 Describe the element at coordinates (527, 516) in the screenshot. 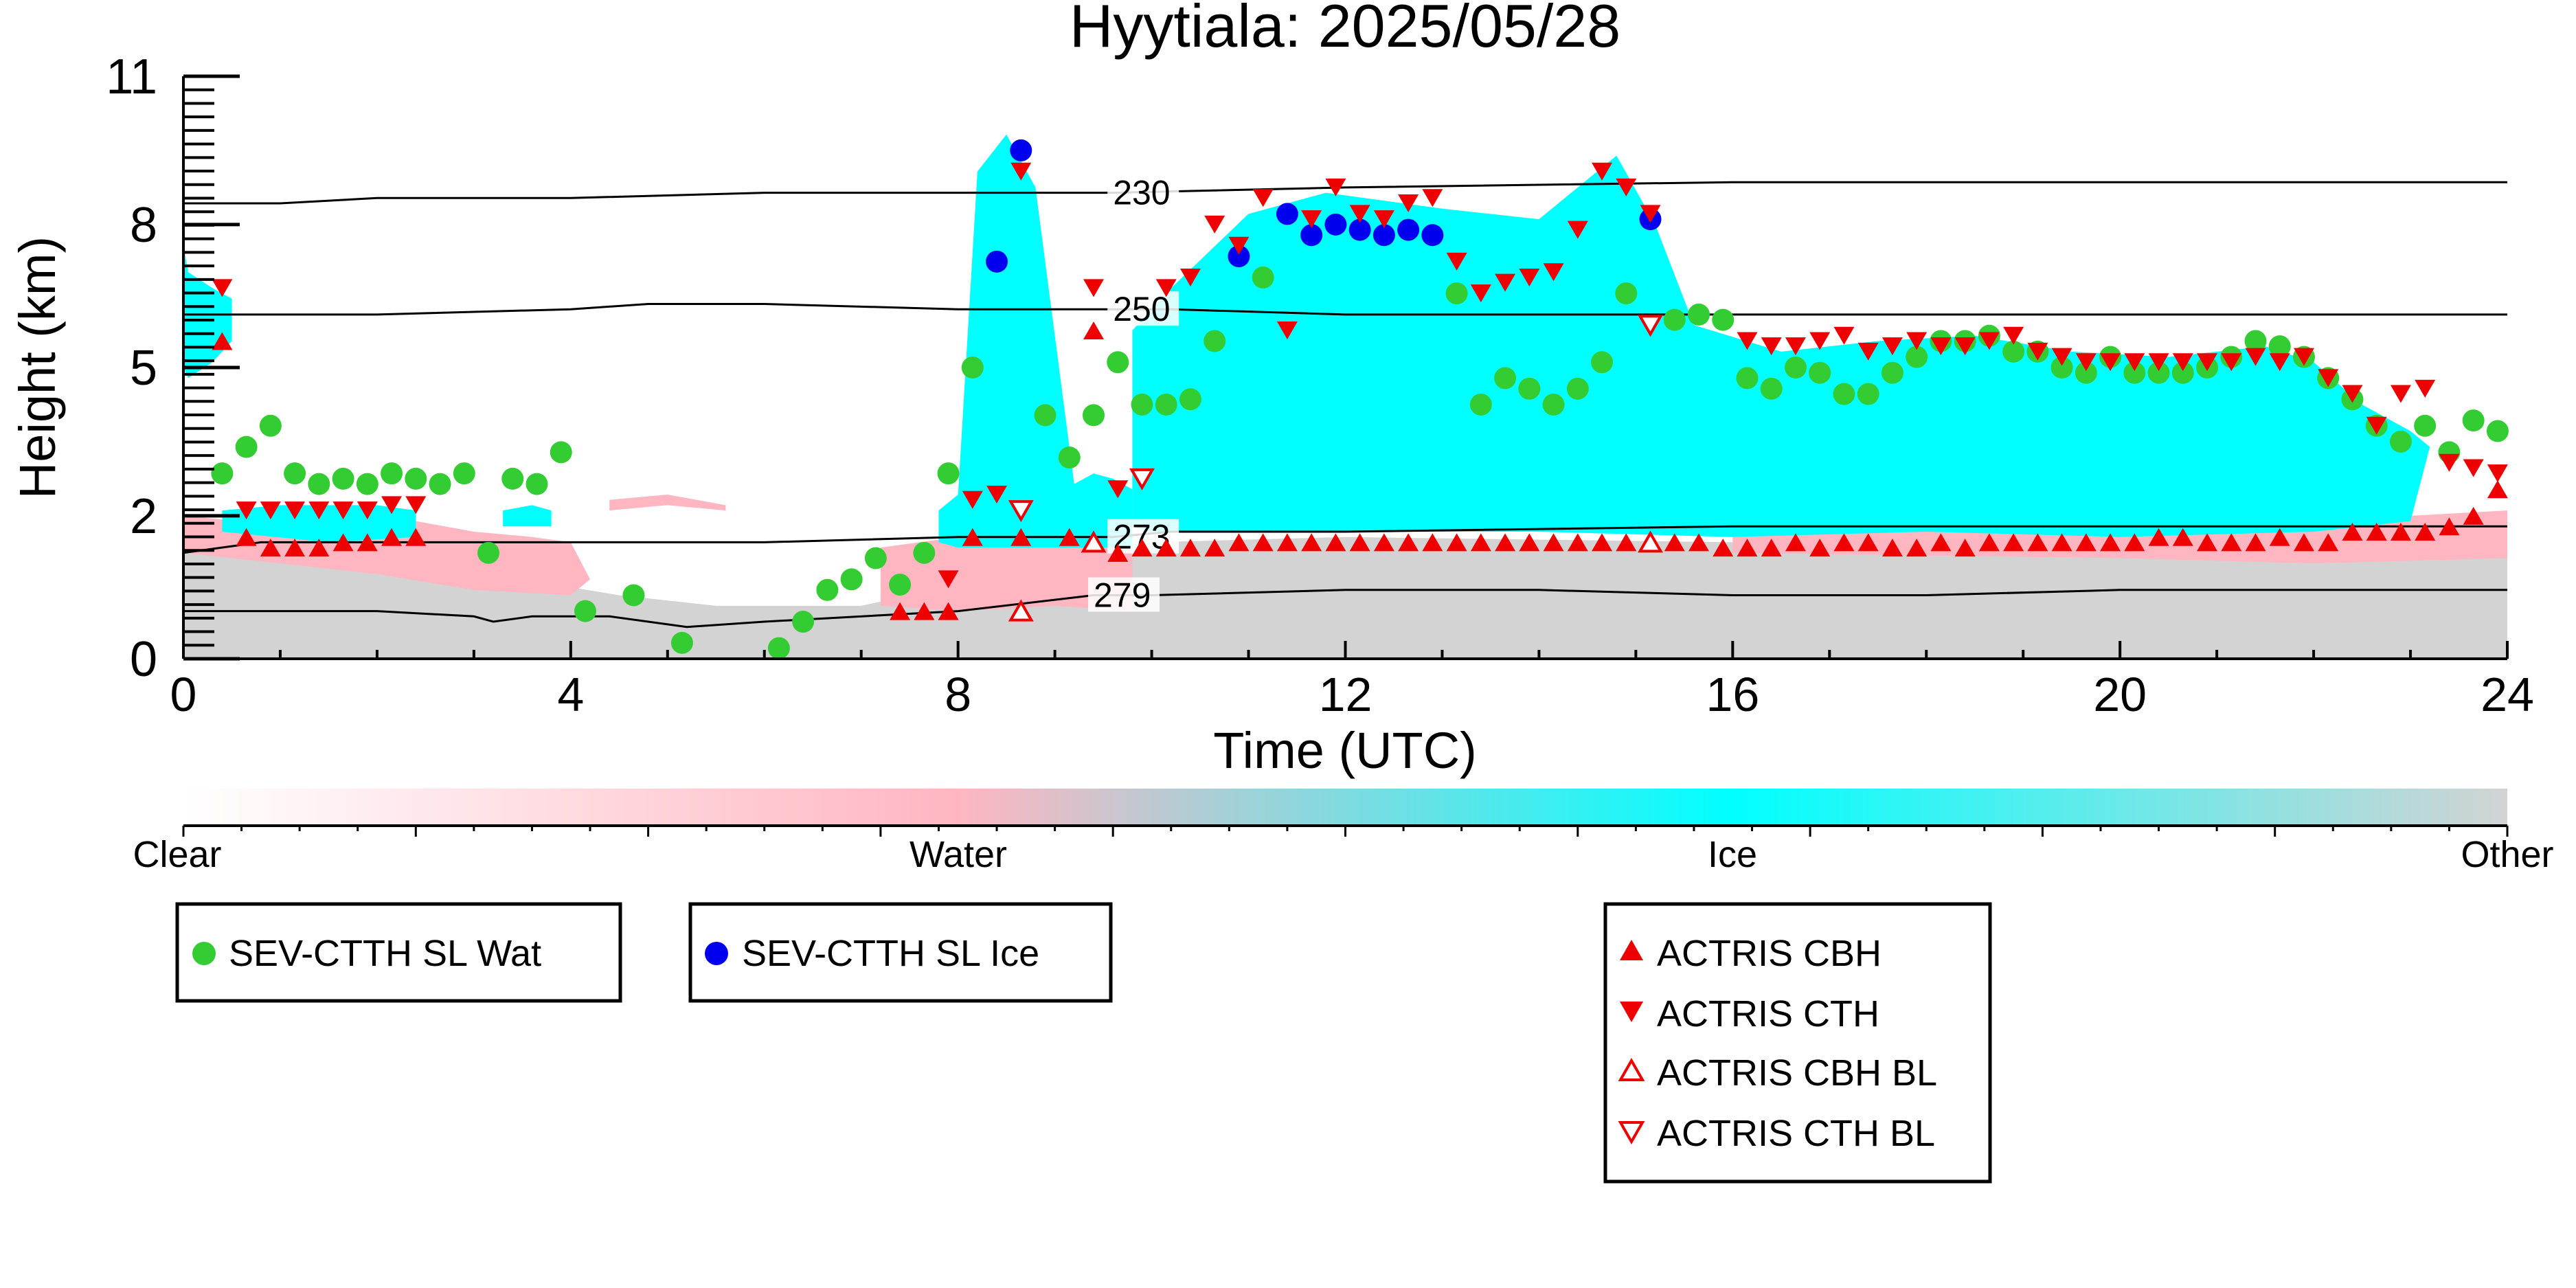

I see `ice-region` at that location.